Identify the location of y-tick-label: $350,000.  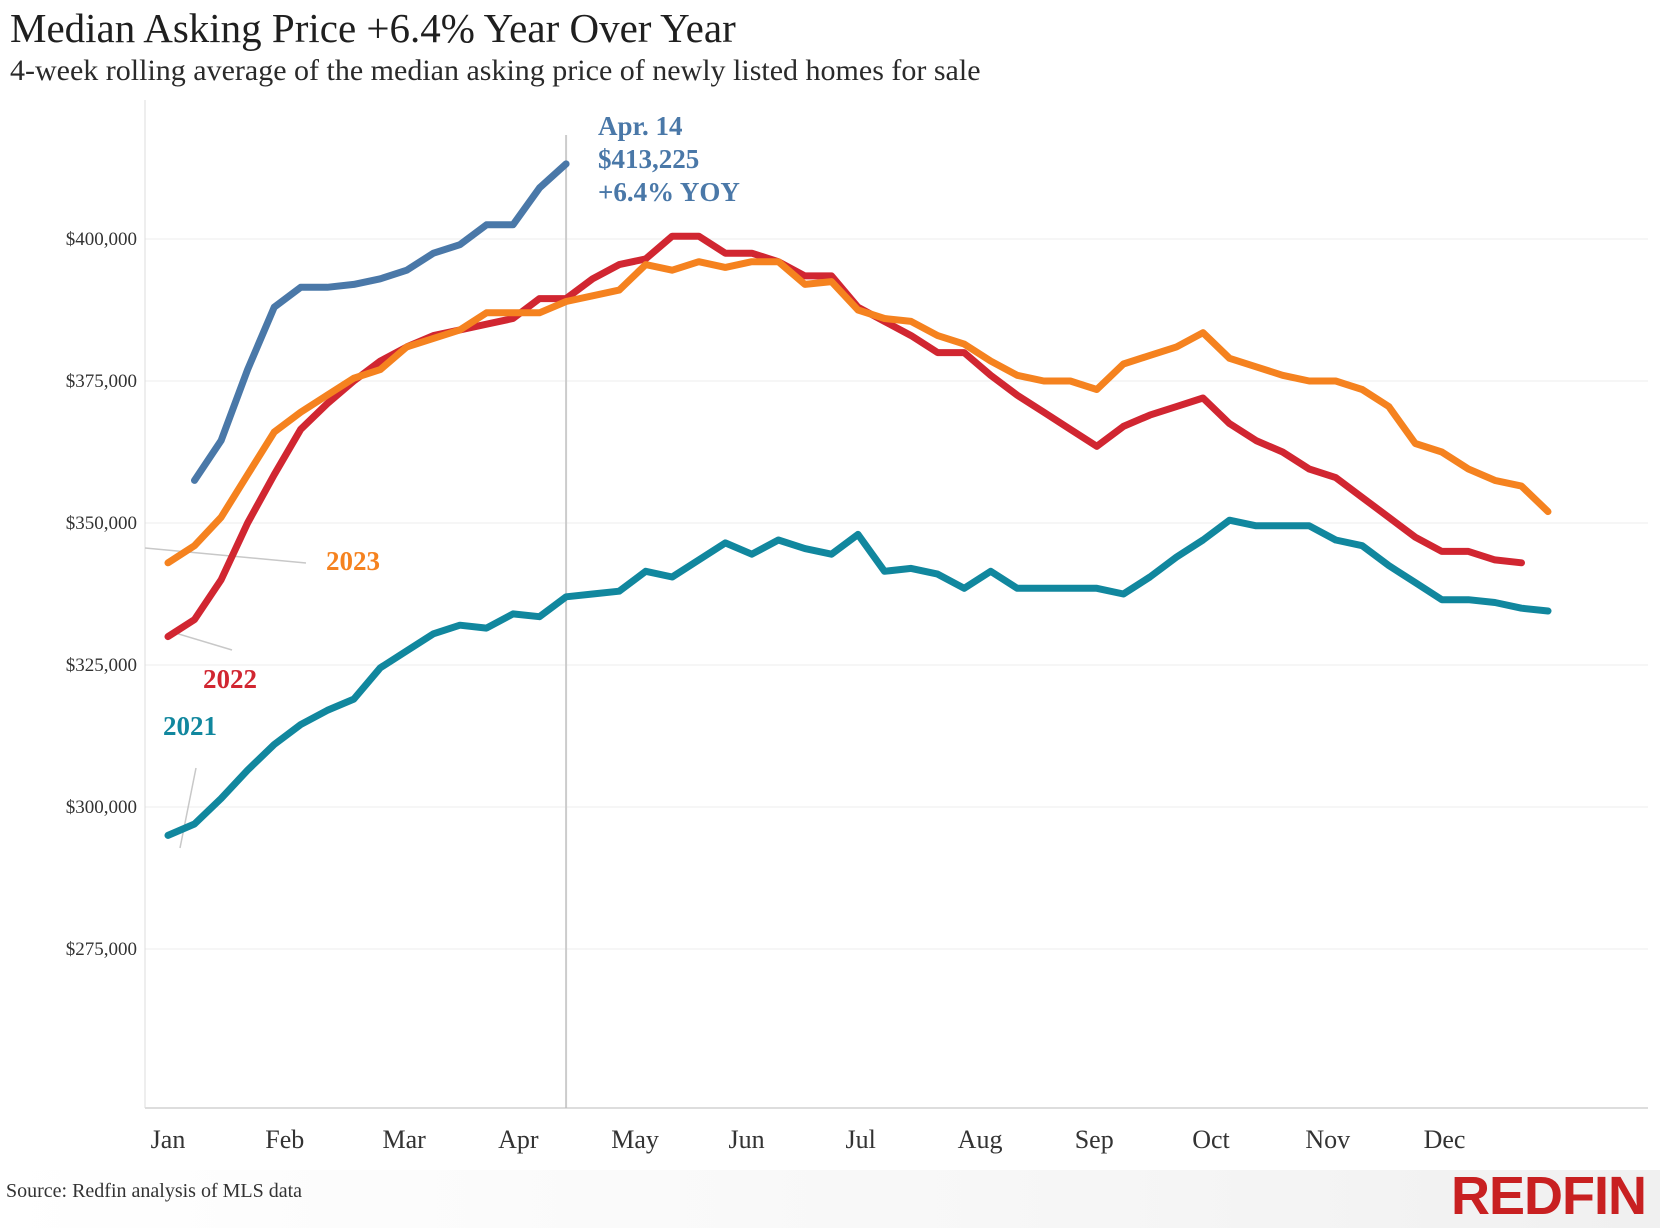
(101, 523).